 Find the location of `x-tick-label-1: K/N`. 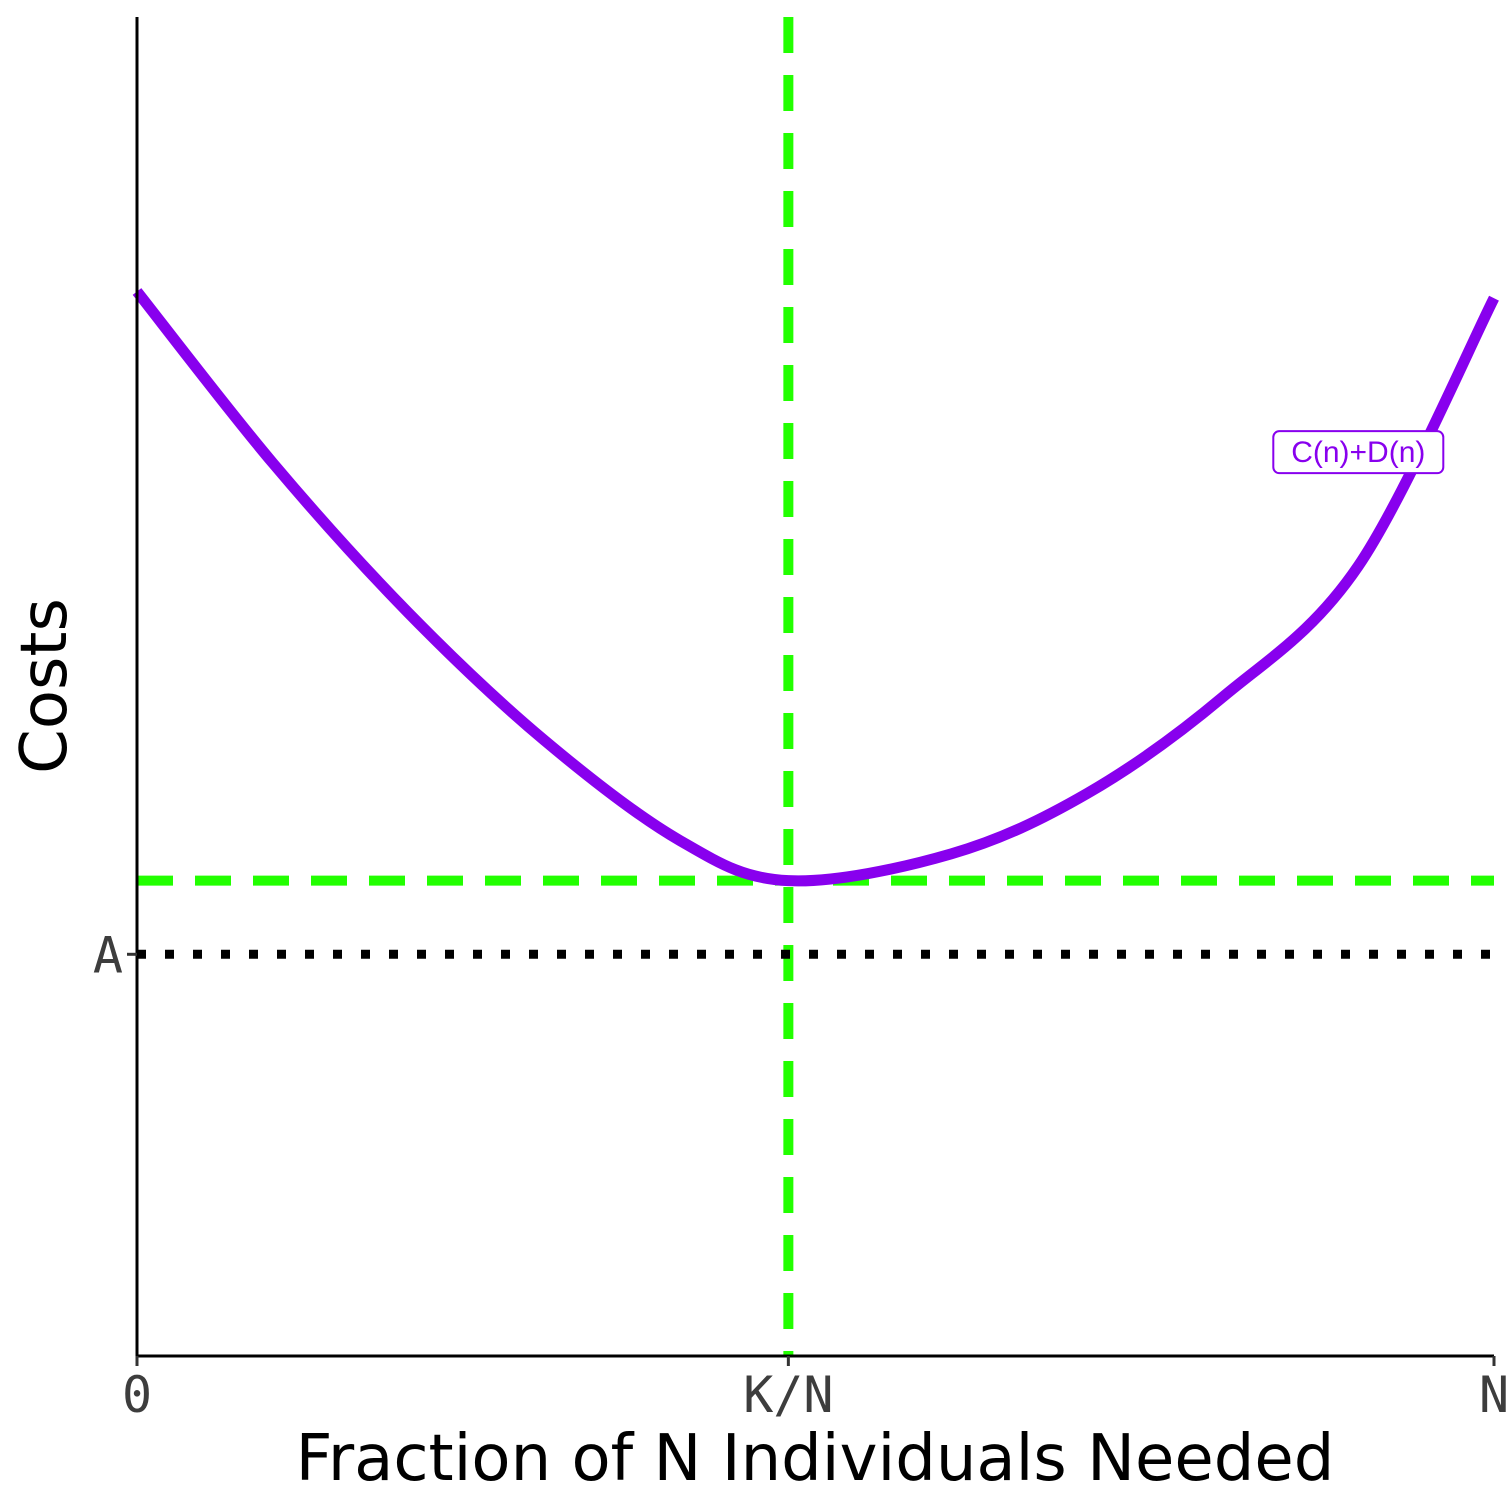

x-tick-label-1: K/N is located at coordinates (788, 1395).